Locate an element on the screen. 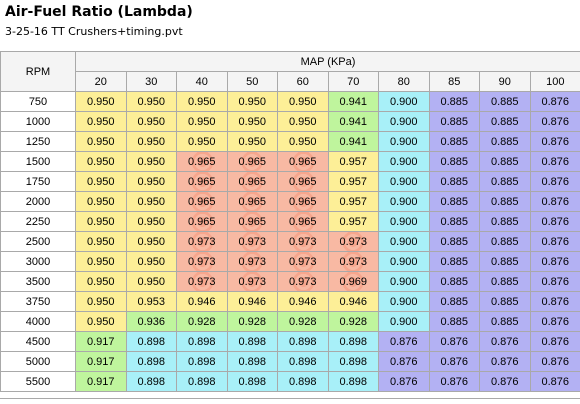  afr-cell: 0.936 is located at coordinates (151, 321).